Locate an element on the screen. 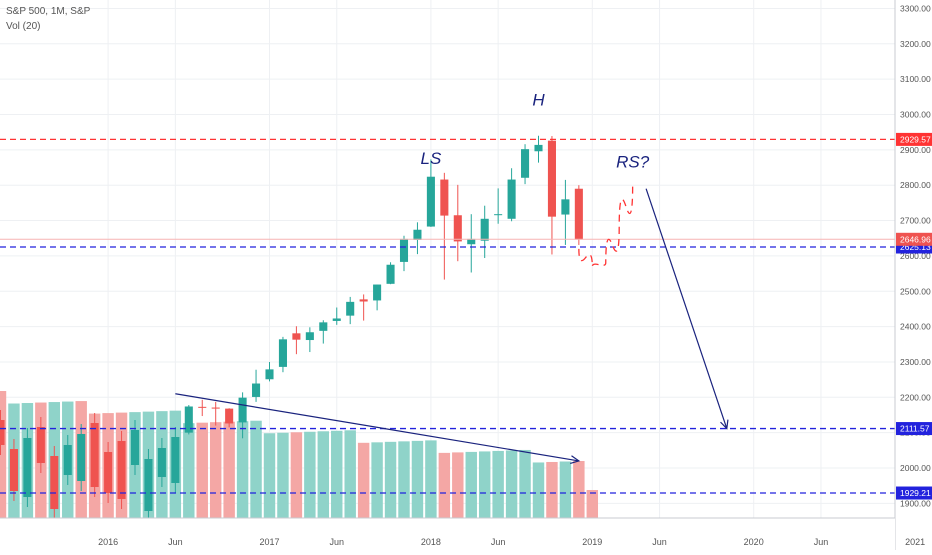  level-price-label-2: 2111.57 is located at coordinates (915, 429).